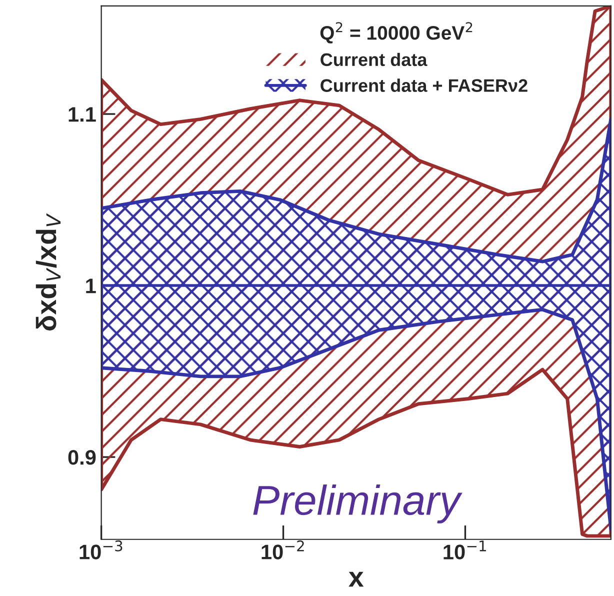 This screenshot has width=614, height=596. What do you see at coordinates (91, 286) in the screenshot?
I see `y-tick-label: 1` at bounding box center [91, 286].